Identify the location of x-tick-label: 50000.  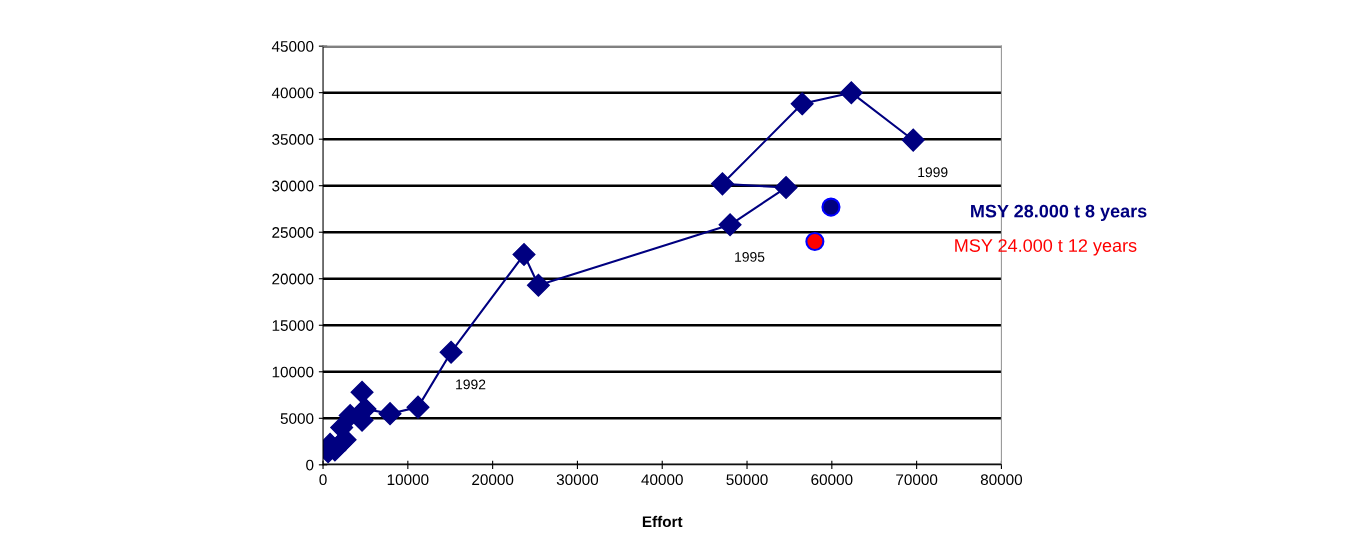
(747, 480).